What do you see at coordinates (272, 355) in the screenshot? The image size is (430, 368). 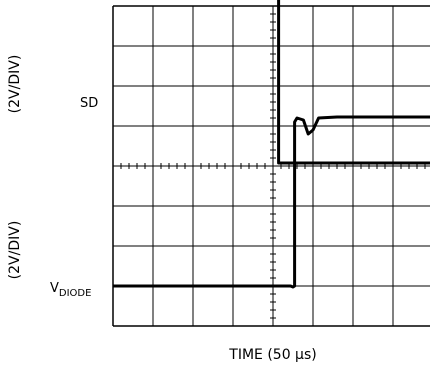 I see `x-axis-label: TIME (50 µs)` at bounding box center [272, 355].